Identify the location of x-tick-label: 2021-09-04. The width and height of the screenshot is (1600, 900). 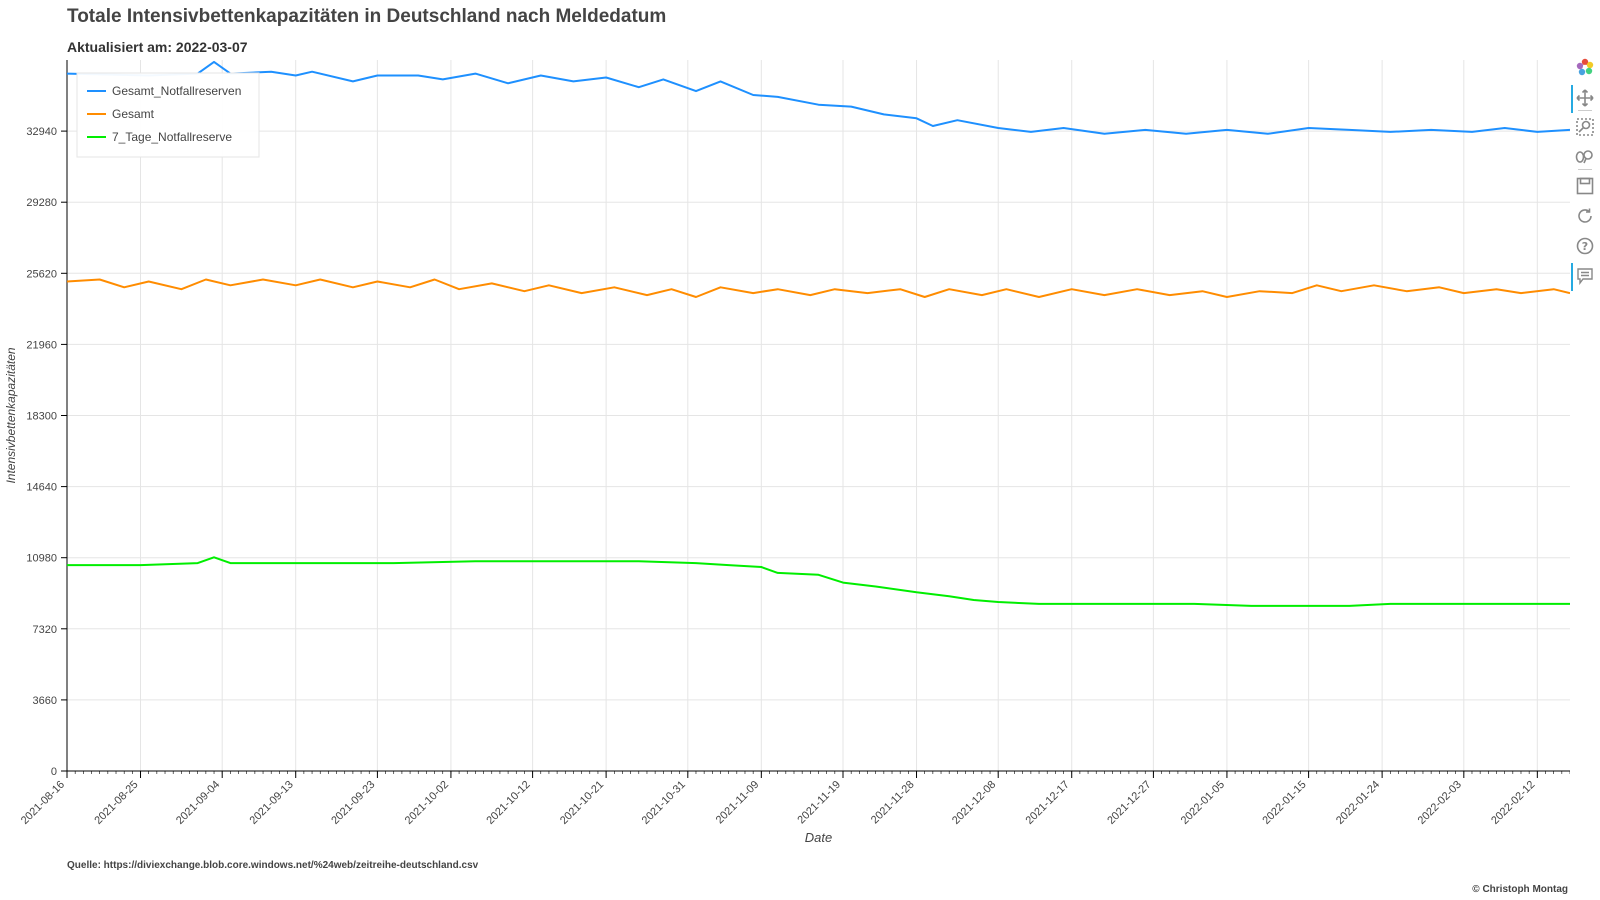
(198, 803).